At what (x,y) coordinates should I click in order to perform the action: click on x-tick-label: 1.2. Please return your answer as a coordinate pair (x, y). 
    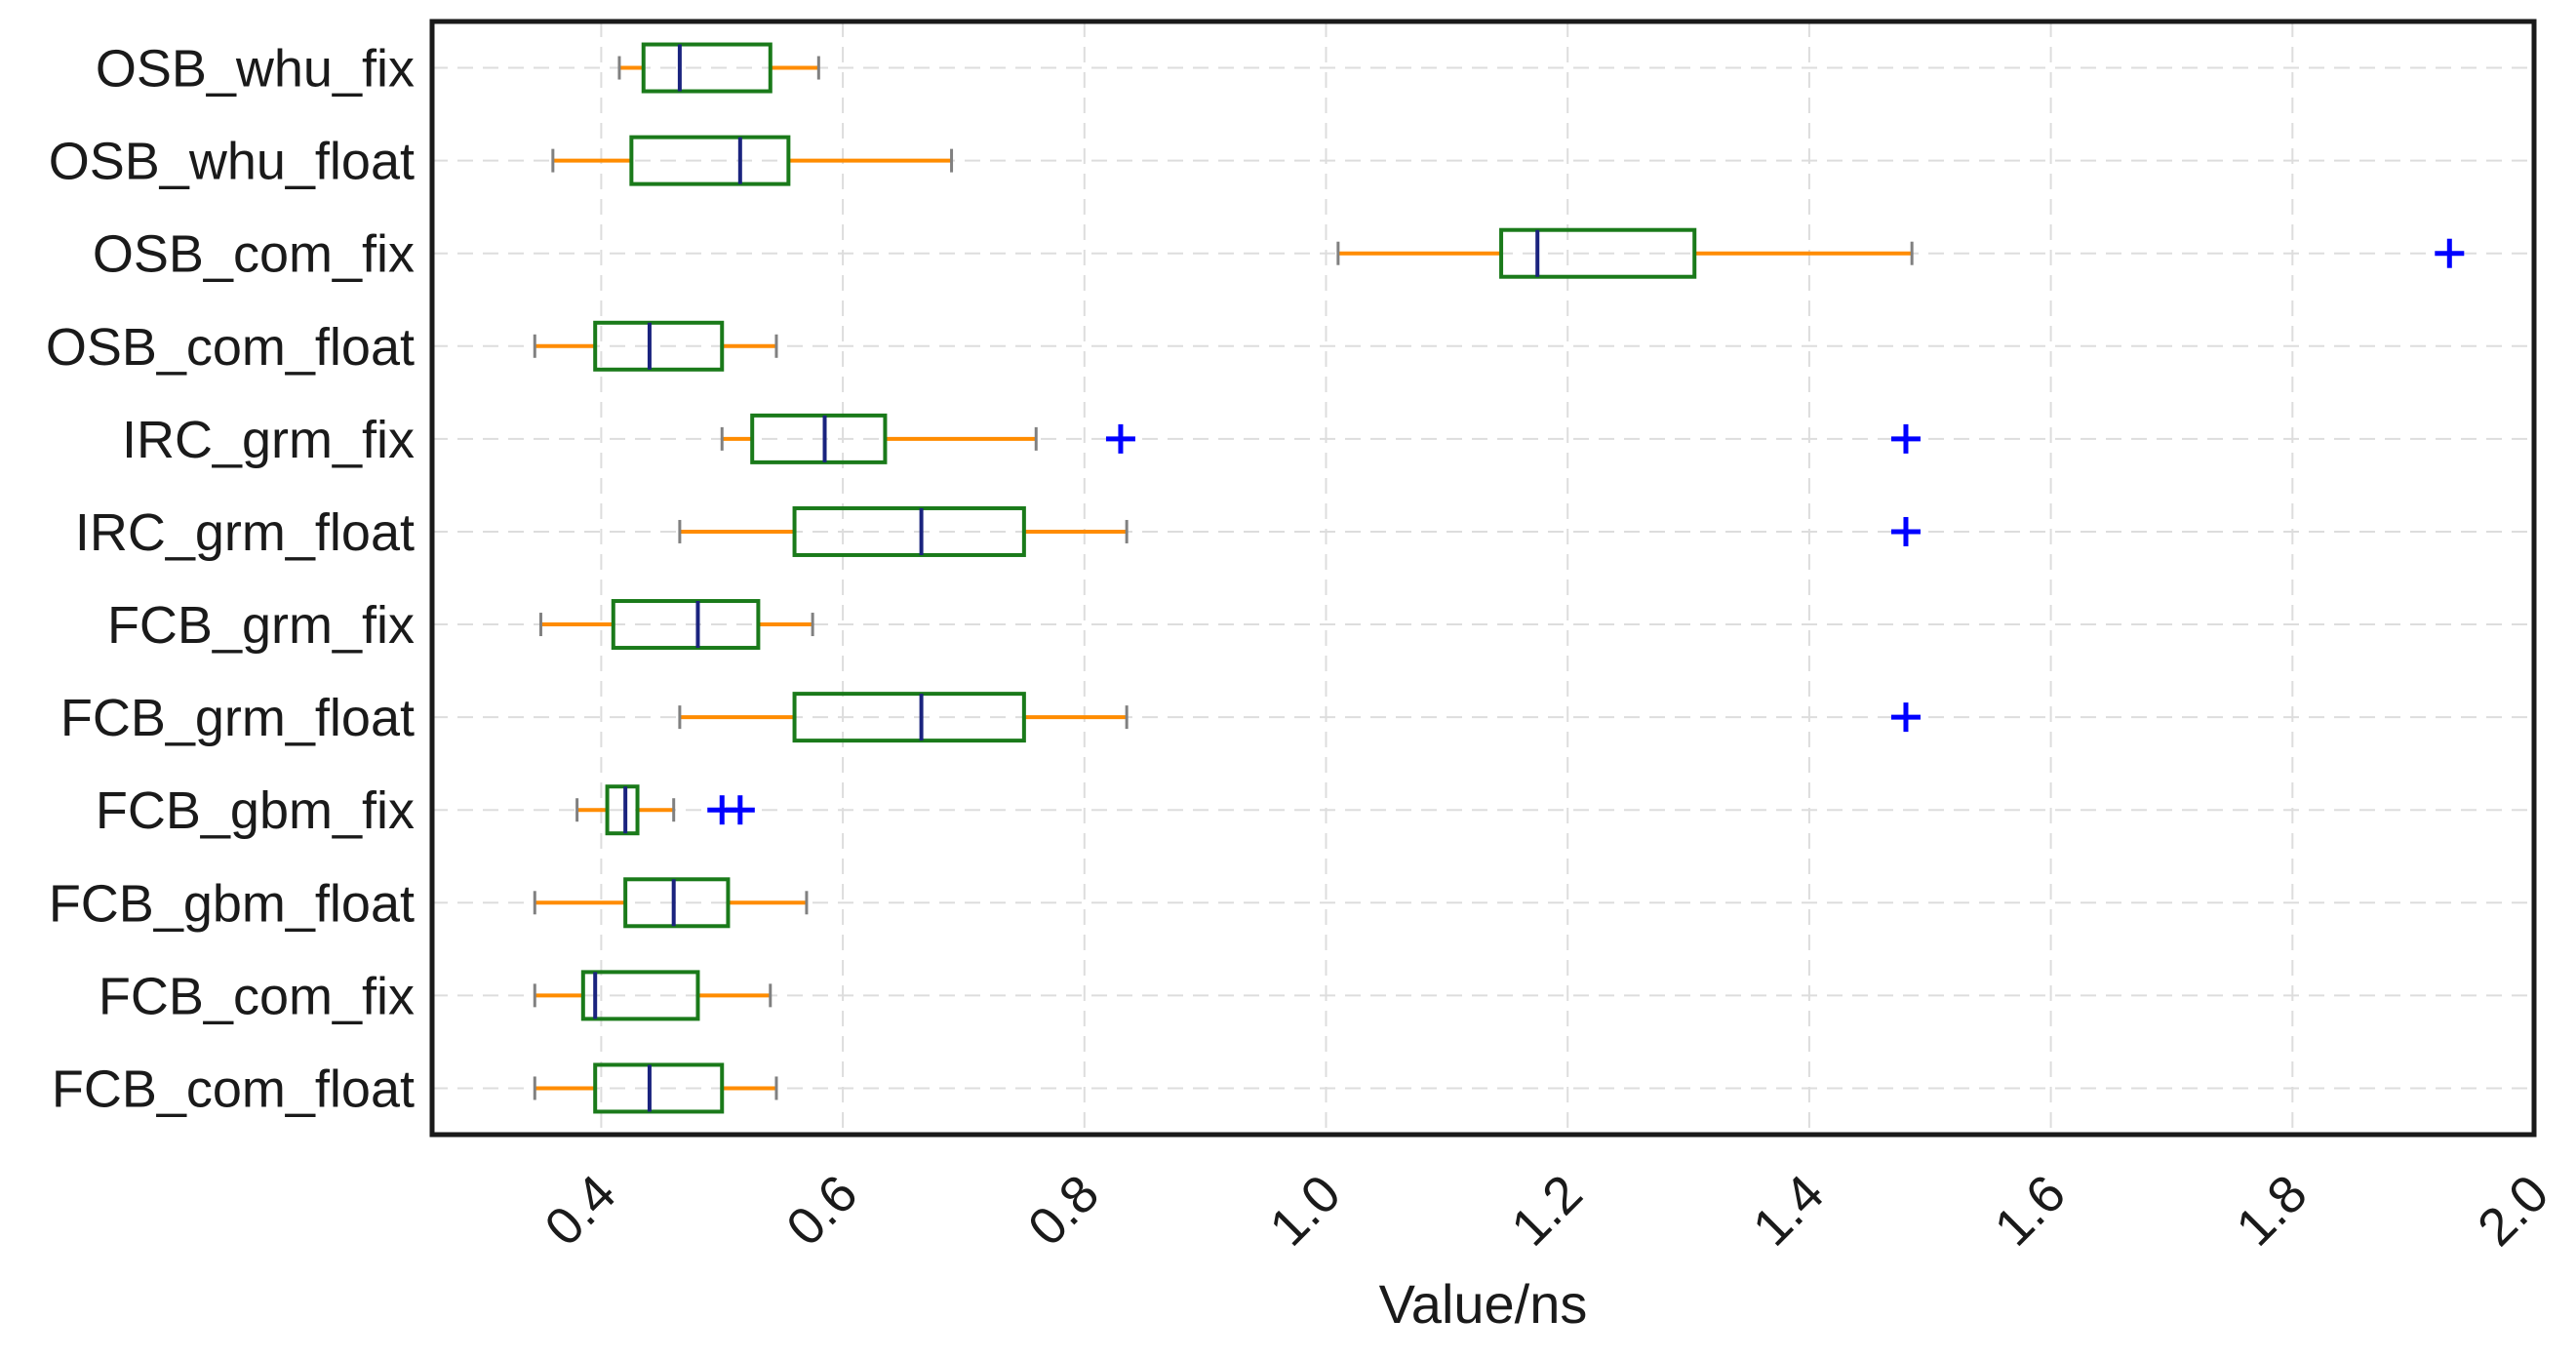
    Looking at the image, I should click on (1547, 1211).